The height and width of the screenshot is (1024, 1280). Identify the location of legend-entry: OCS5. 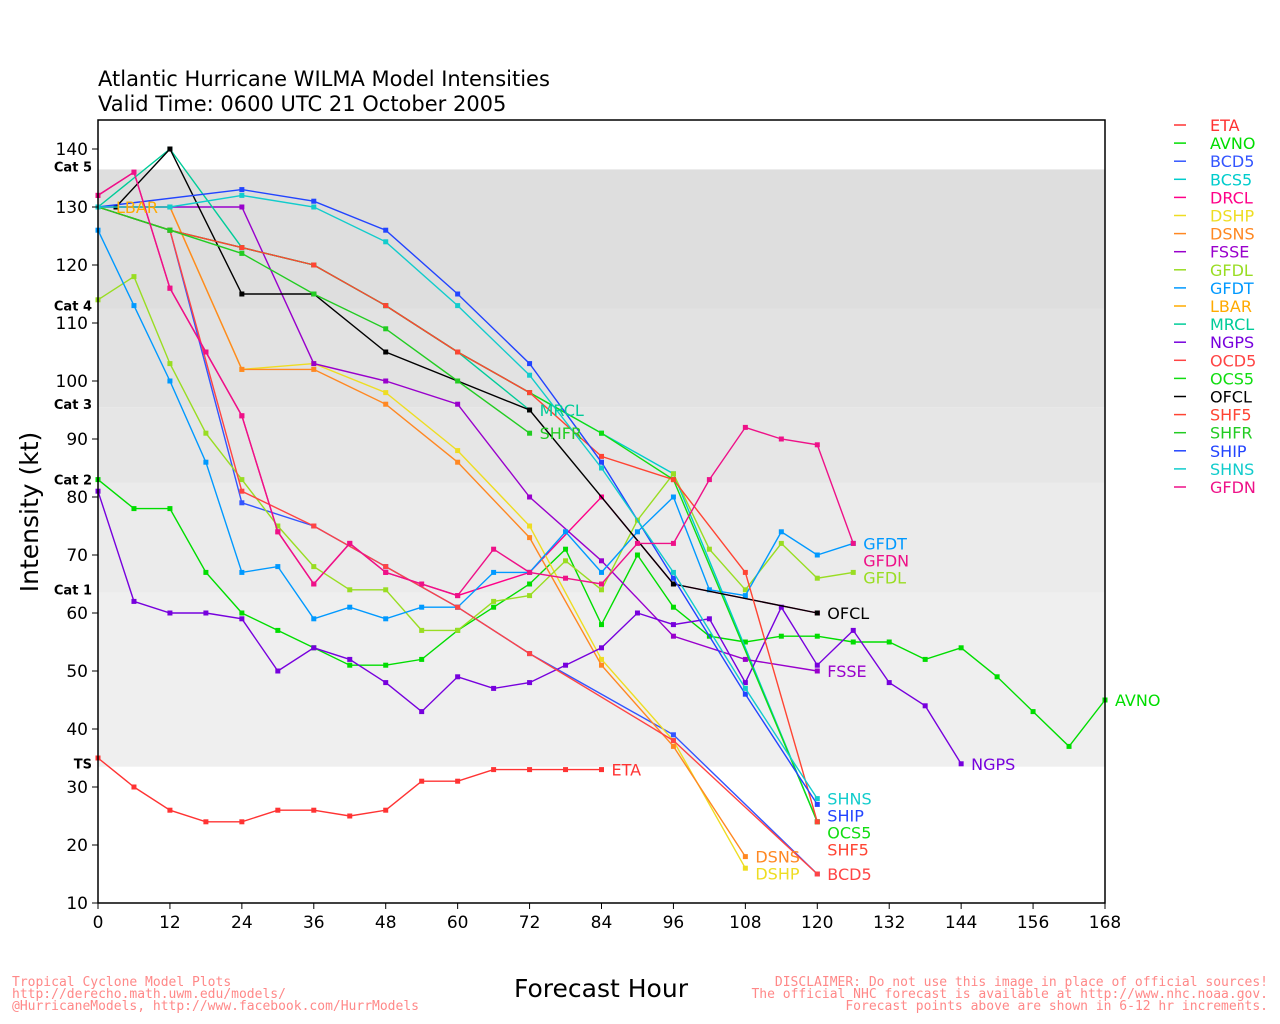
(1232, 378).